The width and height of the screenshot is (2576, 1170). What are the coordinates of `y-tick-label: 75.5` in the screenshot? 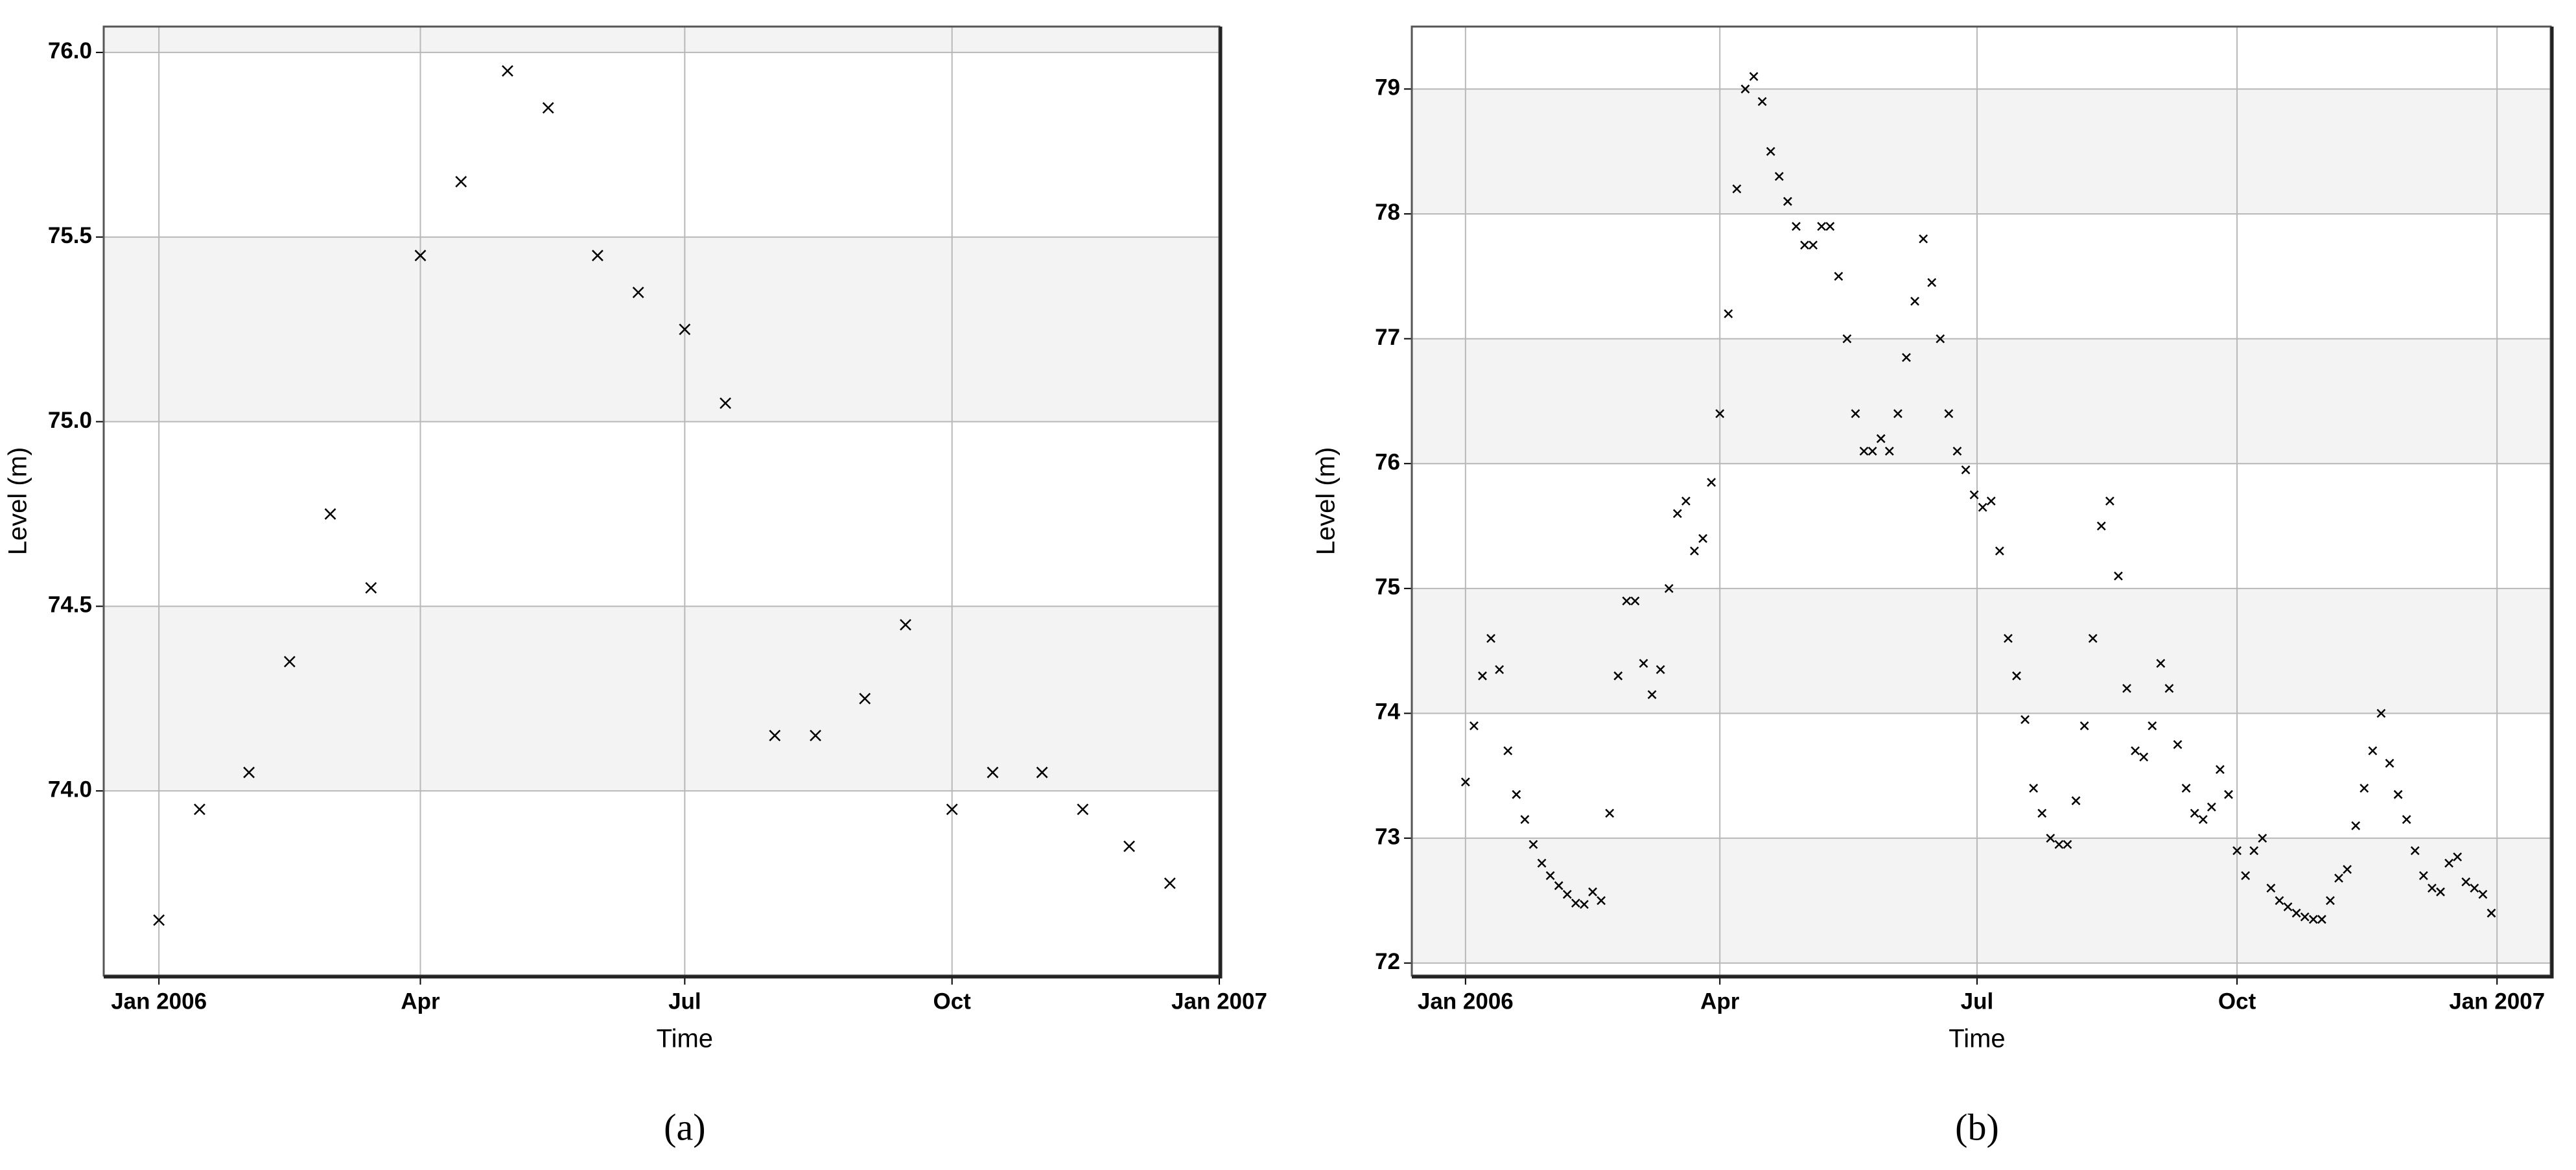 It's located at (70, 236).